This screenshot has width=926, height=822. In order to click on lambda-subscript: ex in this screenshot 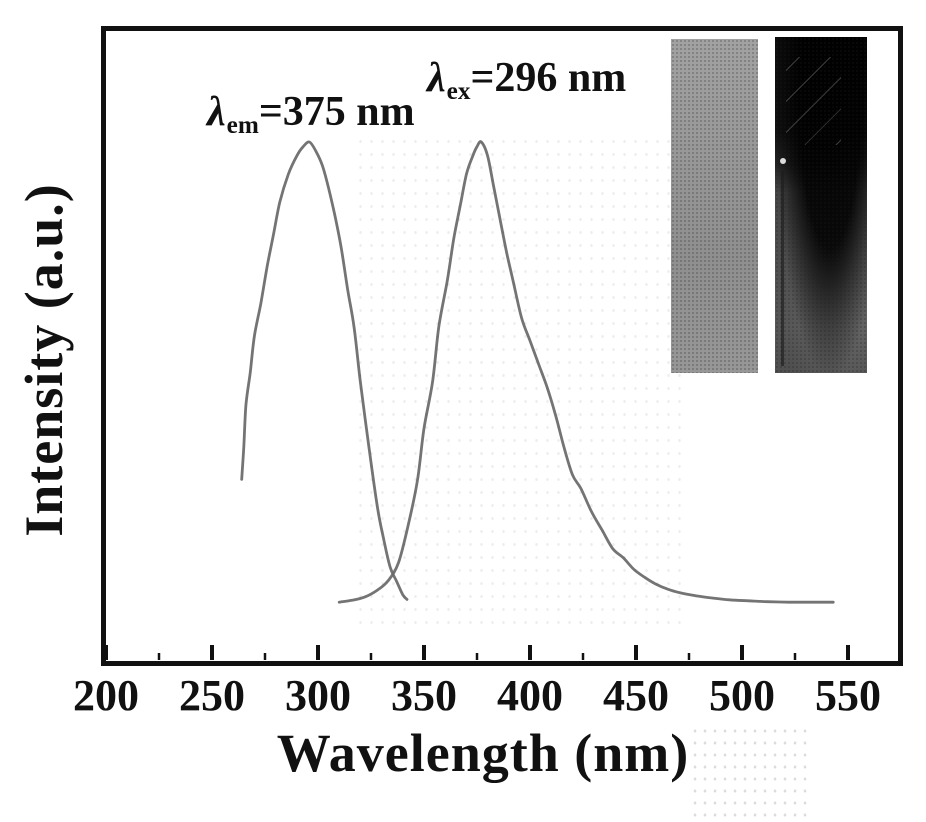, I will do `click(458, 91)`.